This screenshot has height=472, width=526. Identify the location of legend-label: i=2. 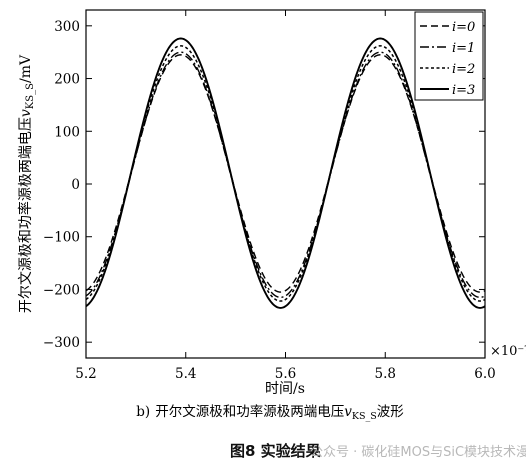
(463, 69).